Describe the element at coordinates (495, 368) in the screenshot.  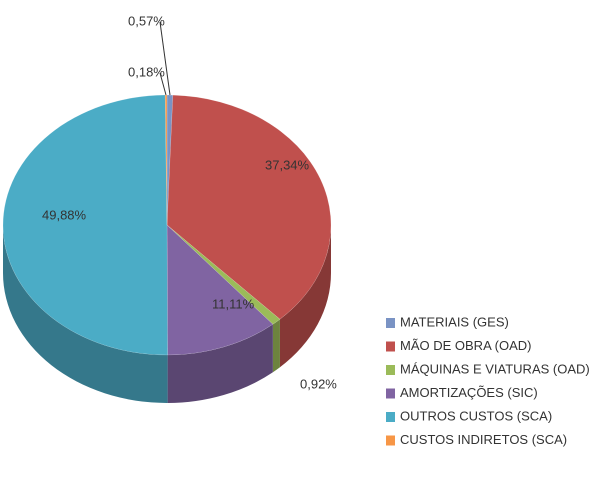
I see `legend-label: MÁQUINAS E VIATURAS (OAD)` at that location.